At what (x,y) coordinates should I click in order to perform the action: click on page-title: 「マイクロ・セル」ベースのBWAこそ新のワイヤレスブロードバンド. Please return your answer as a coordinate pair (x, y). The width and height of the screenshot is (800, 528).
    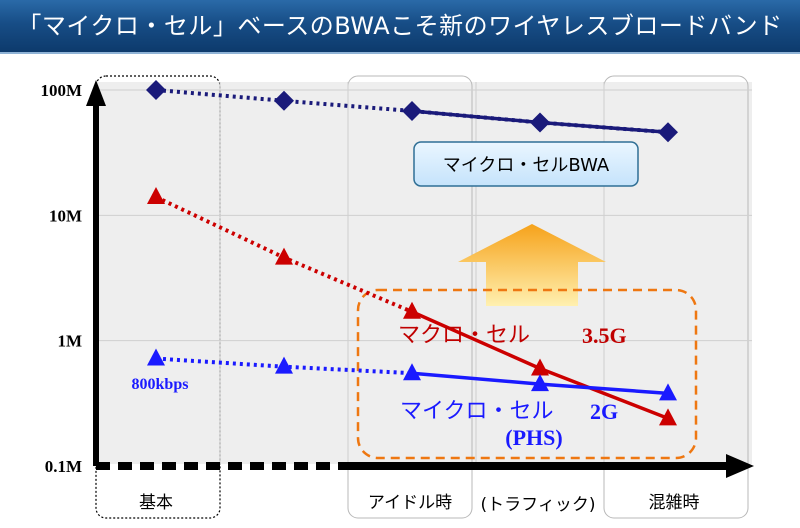
    Looking at the image, I should click on (400, 26).